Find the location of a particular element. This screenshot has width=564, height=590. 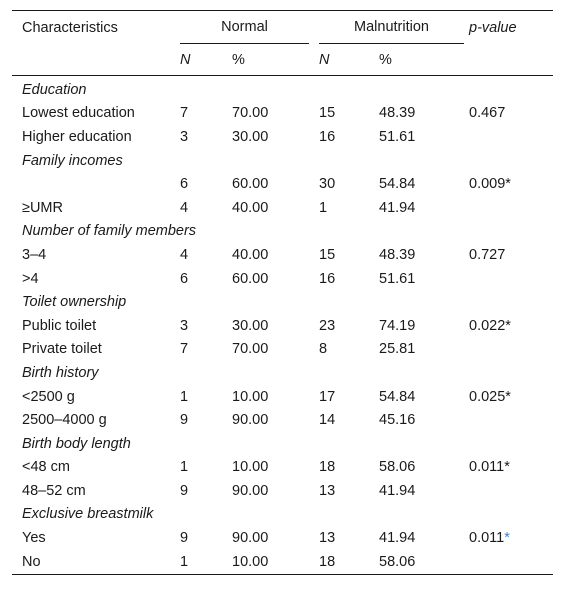

normal-pct-cell-text: 30.00 is located at coordinates (250, 136).